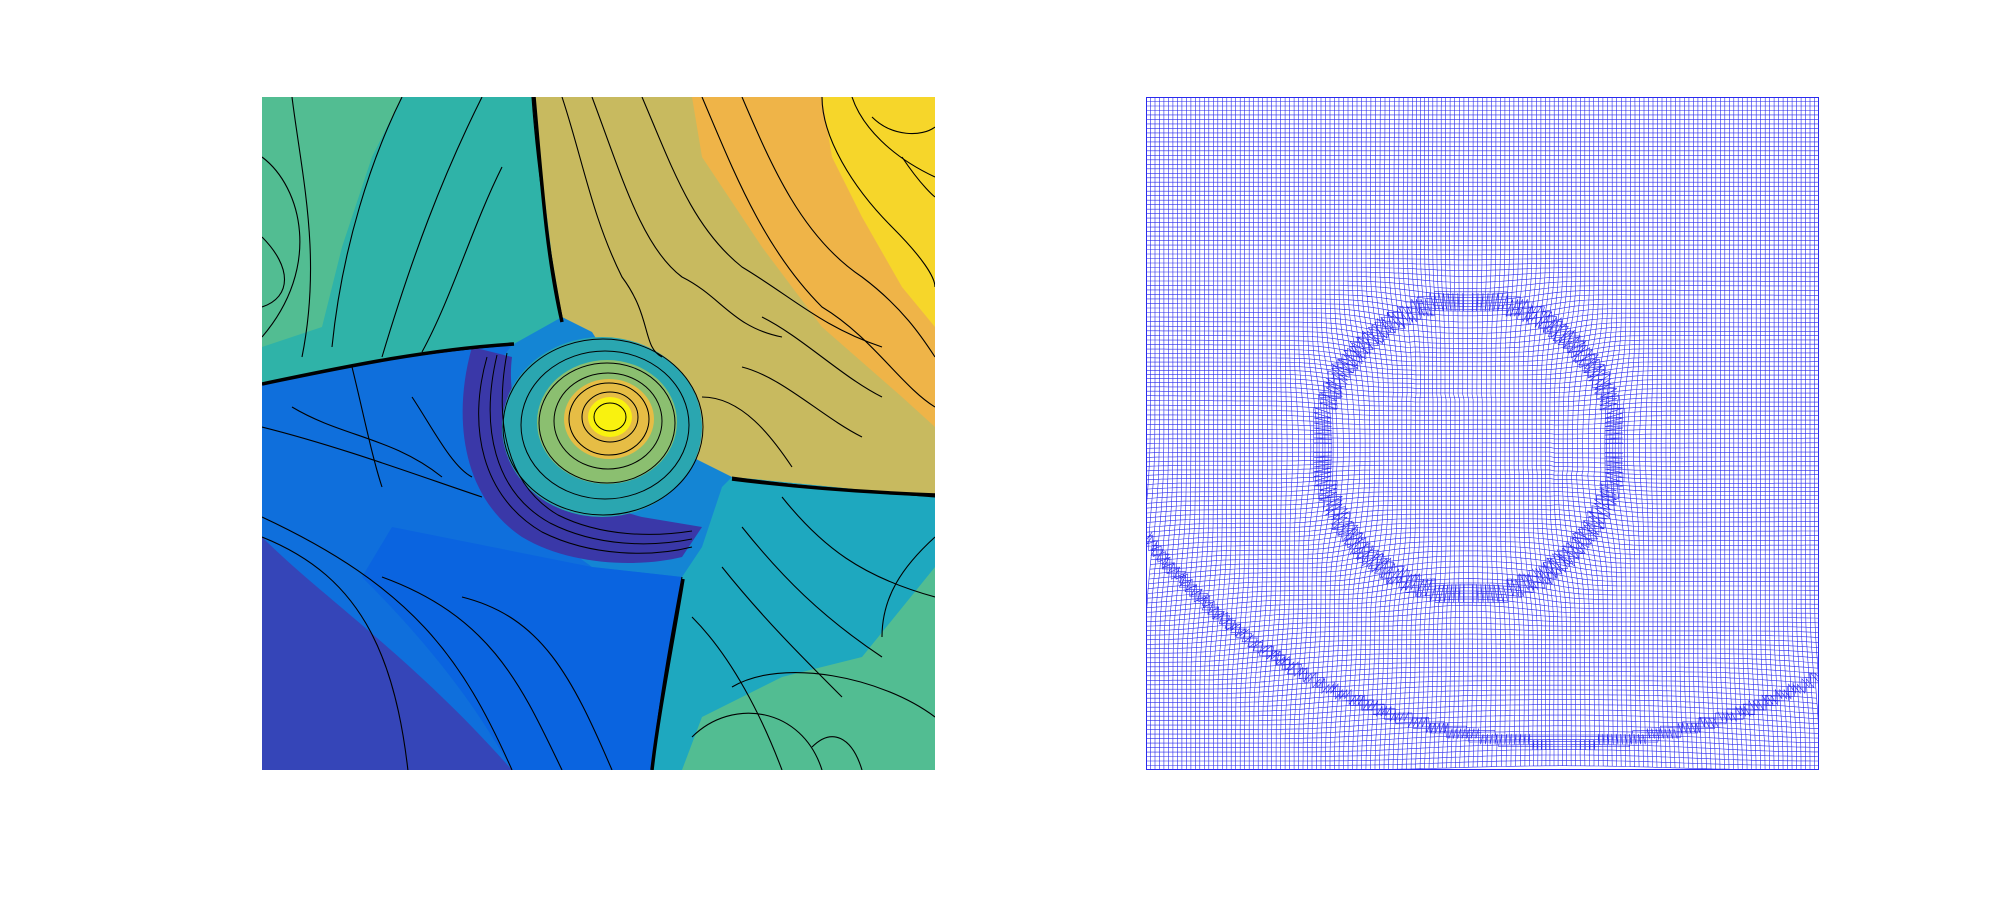 The width and height of the screenshot is (2008, 898). I want to click on region-upper-left-outer, so click(332, 222).